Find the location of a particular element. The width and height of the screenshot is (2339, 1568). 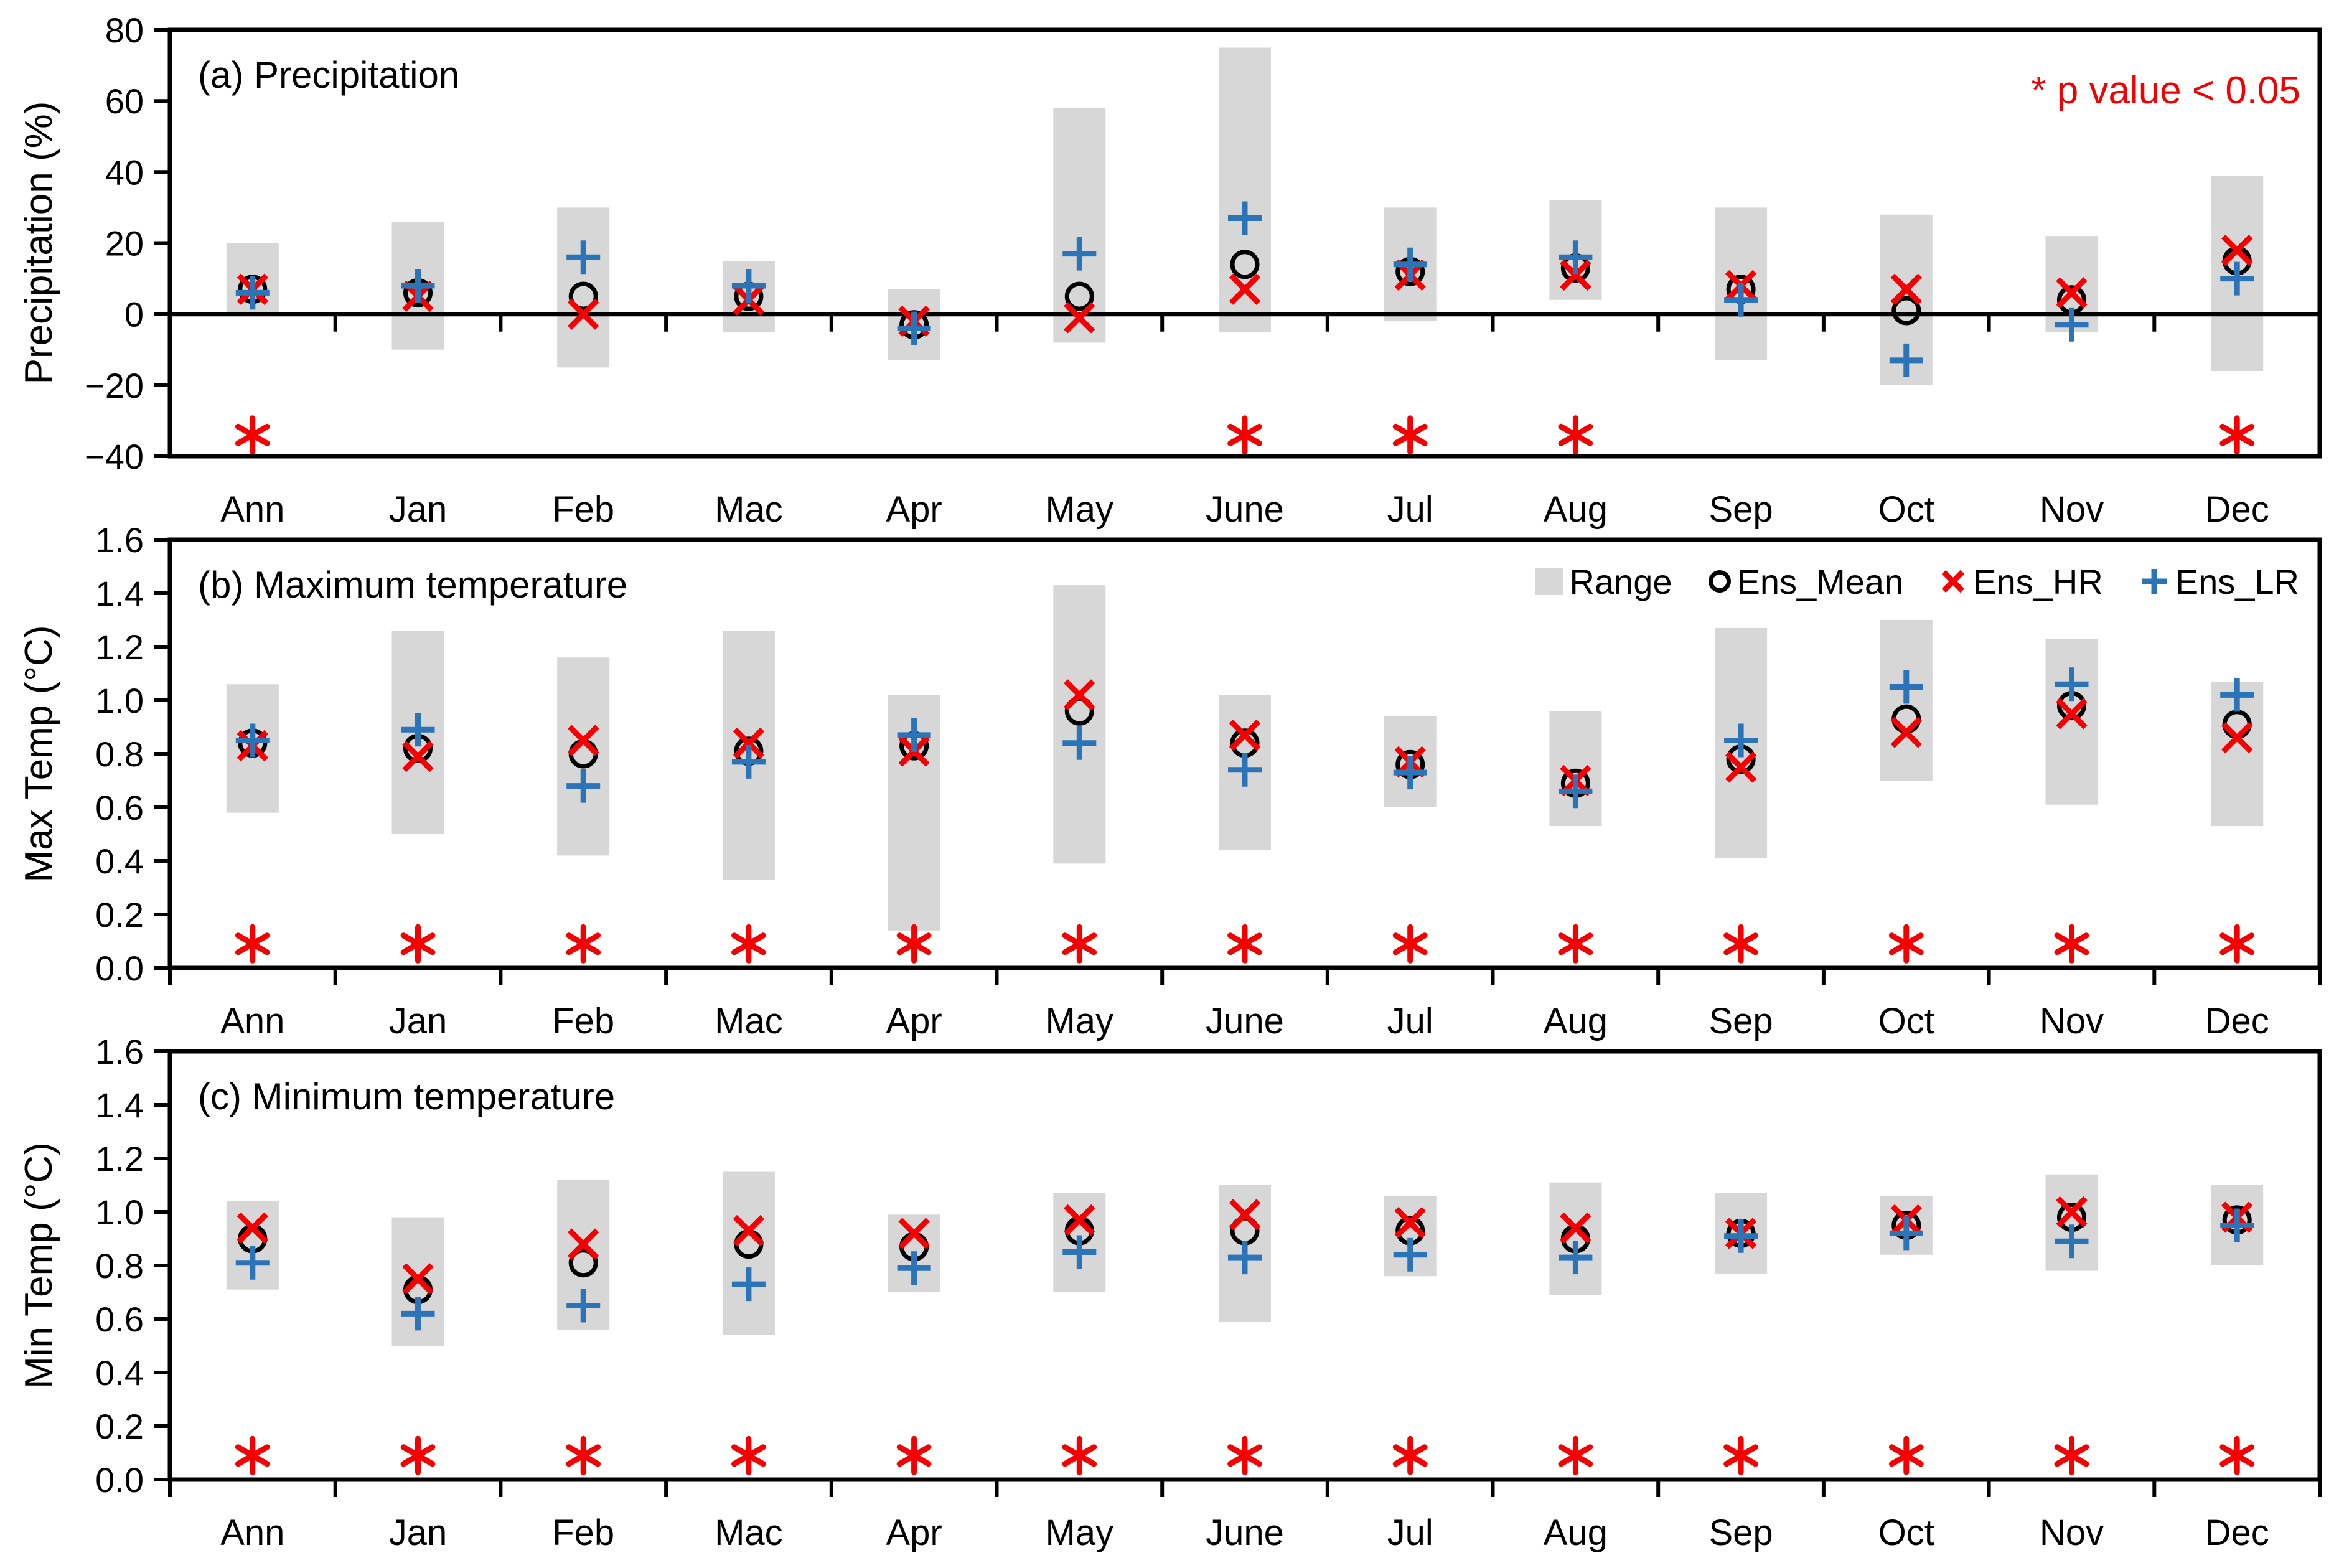

sig-asterisk-Jul is located at coordinates (1410, 435).